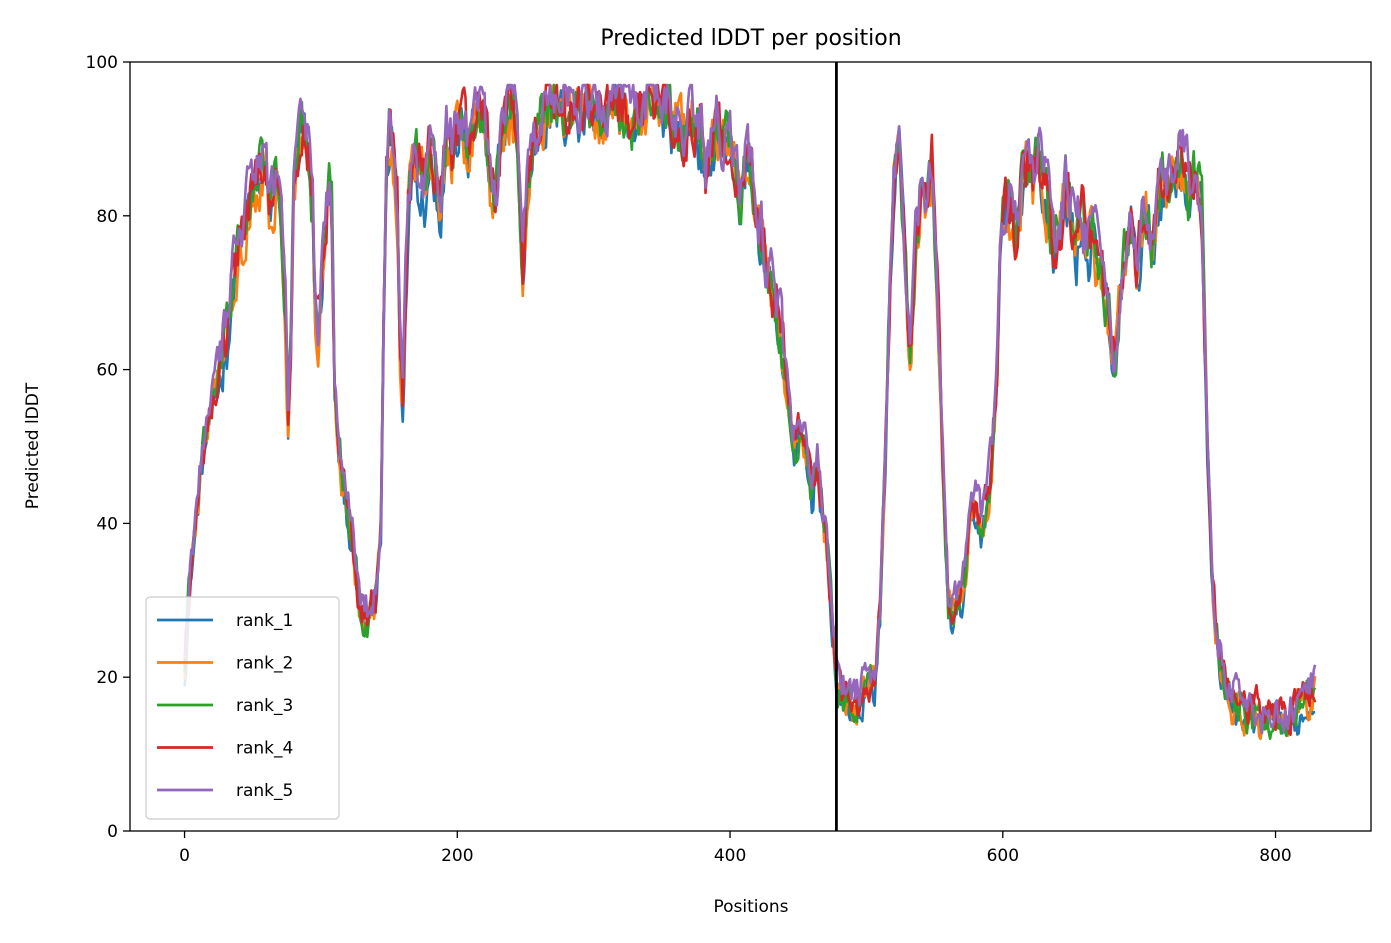  Describe the element at coordinates (107, 678) in the screenshot. I see `y-tick-label: 20` at that location.